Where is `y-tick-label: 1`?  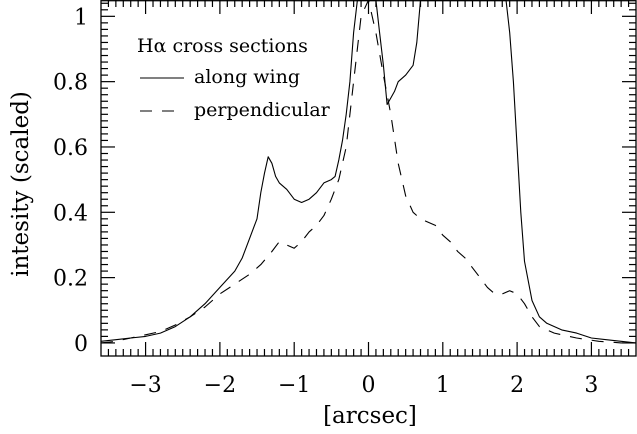 y-tick-label: 1 is located at coordinates (81, 17).